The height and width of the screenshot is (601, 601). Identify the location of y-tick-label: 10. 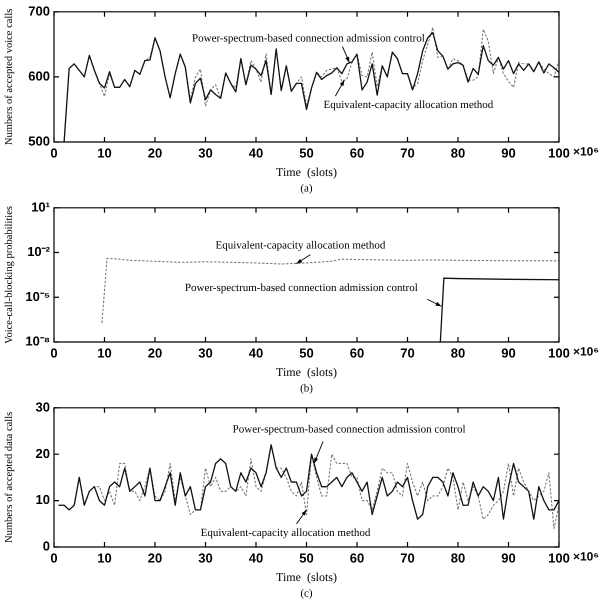
(43, 500).